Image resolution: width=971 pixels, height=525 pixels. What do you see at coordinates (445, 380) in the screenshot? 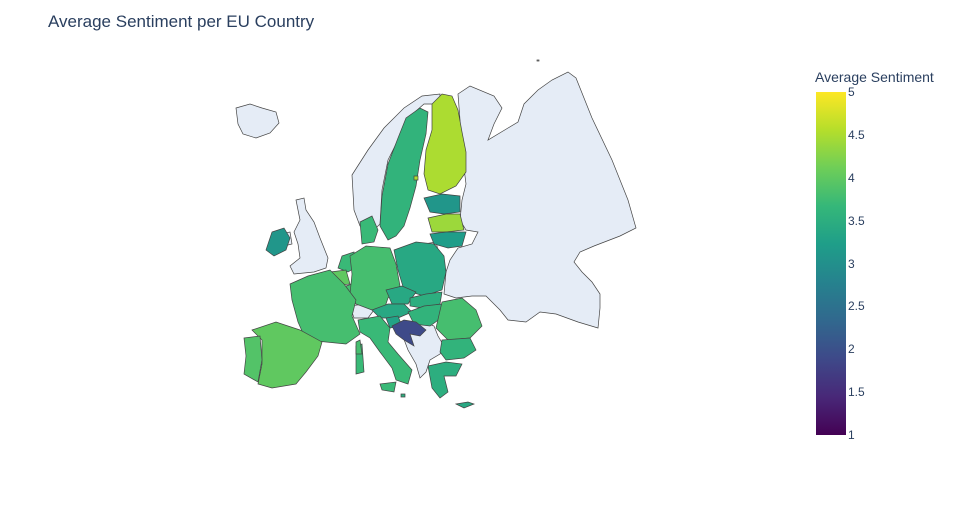
I see `country-greece` at bounding box center [445, 380].